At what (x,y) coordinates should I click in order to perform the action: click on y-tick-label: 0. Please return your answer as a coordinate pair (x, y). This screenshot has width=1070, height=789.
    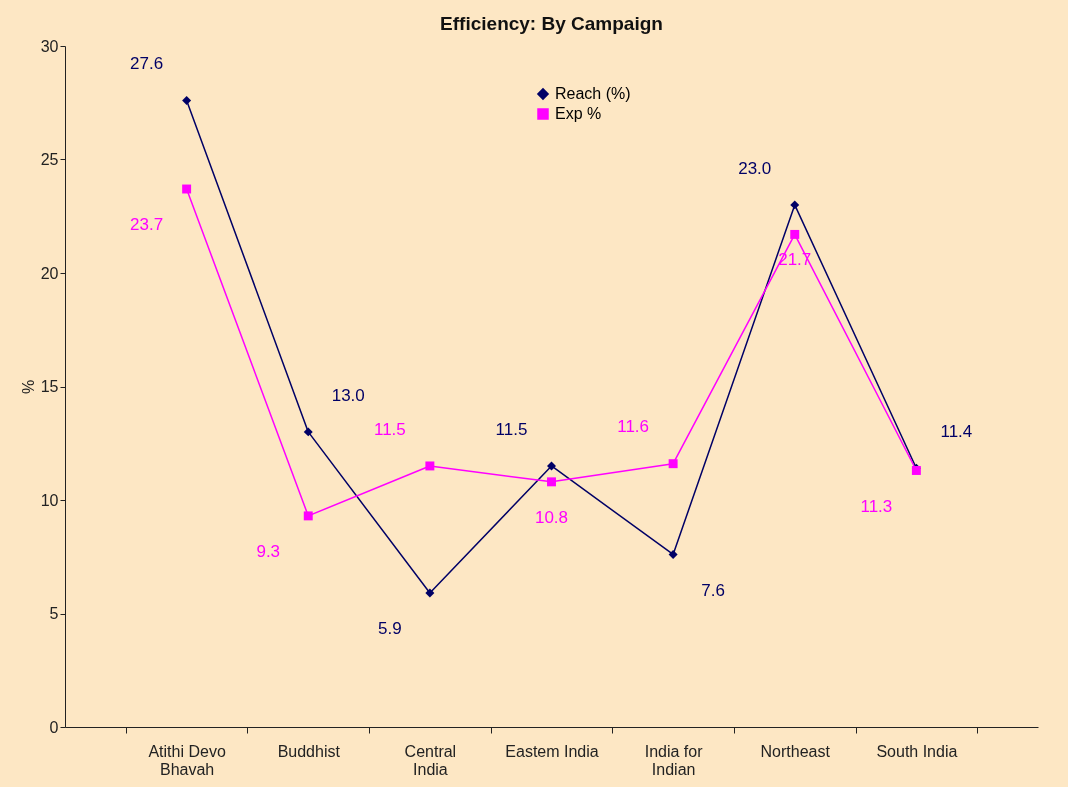
    Looking at the image, I should click on (54, 727).